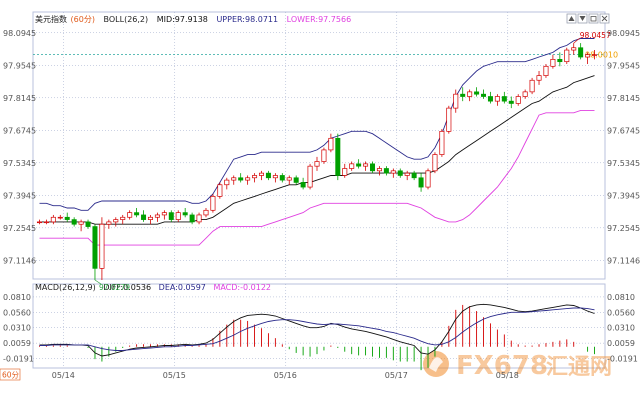  Describe the element at coordinates (604, 18) in the screenshot. I see `close-icon` at that location.